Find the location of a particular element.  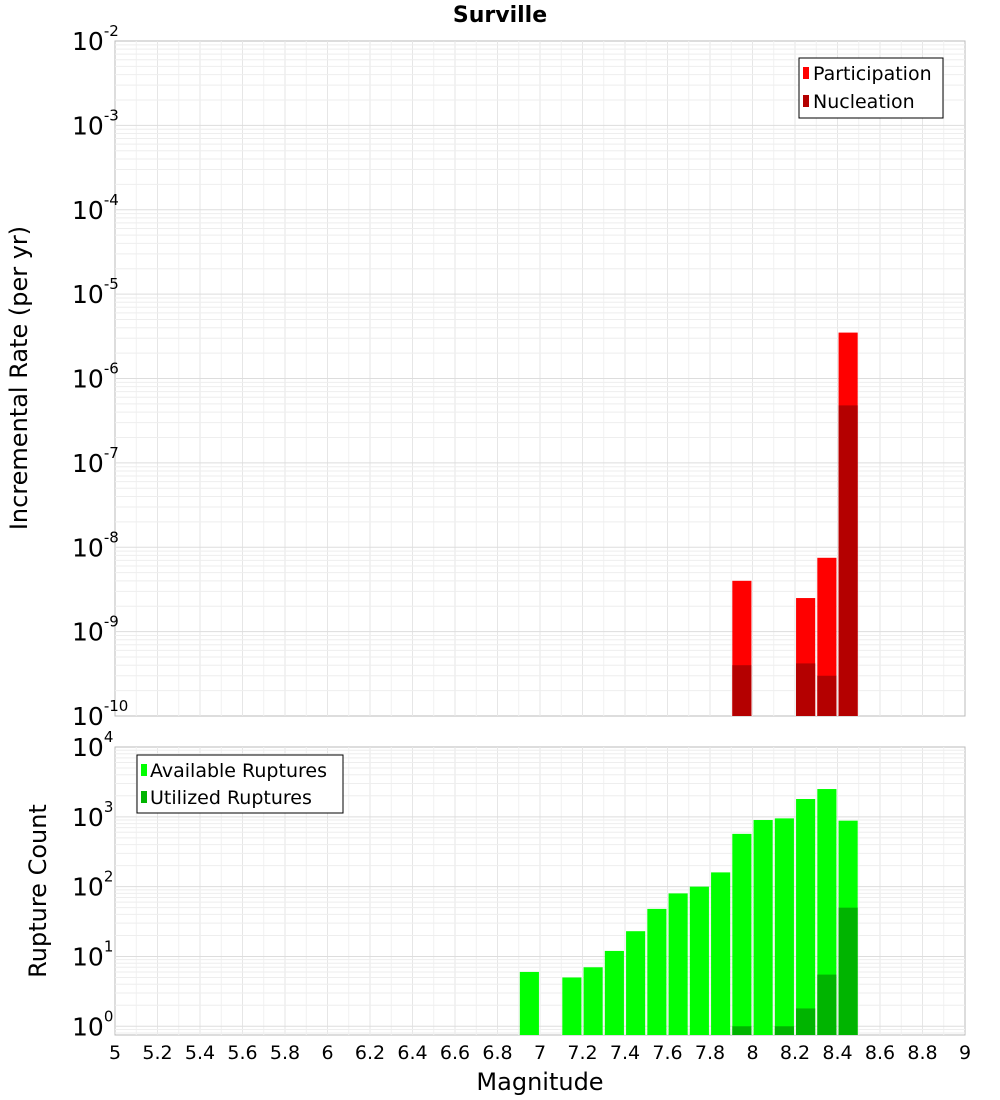

x-tick-label: 8.4 is located at coordinates (837, 1053).